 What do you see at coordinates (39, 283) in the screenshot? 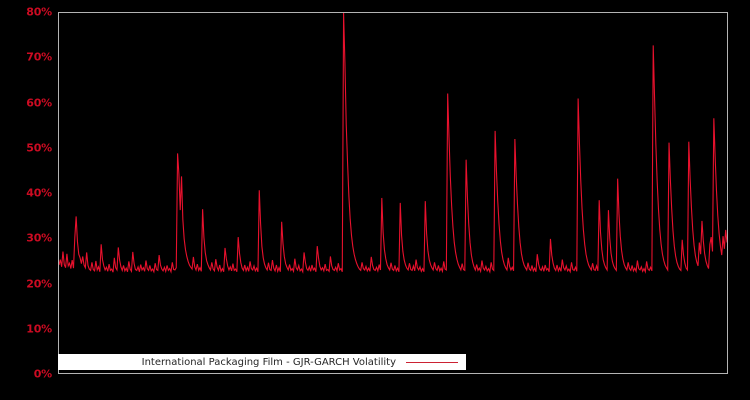
I see `y-tick-label-20pct: 20%` at bounding box center [39, 283].